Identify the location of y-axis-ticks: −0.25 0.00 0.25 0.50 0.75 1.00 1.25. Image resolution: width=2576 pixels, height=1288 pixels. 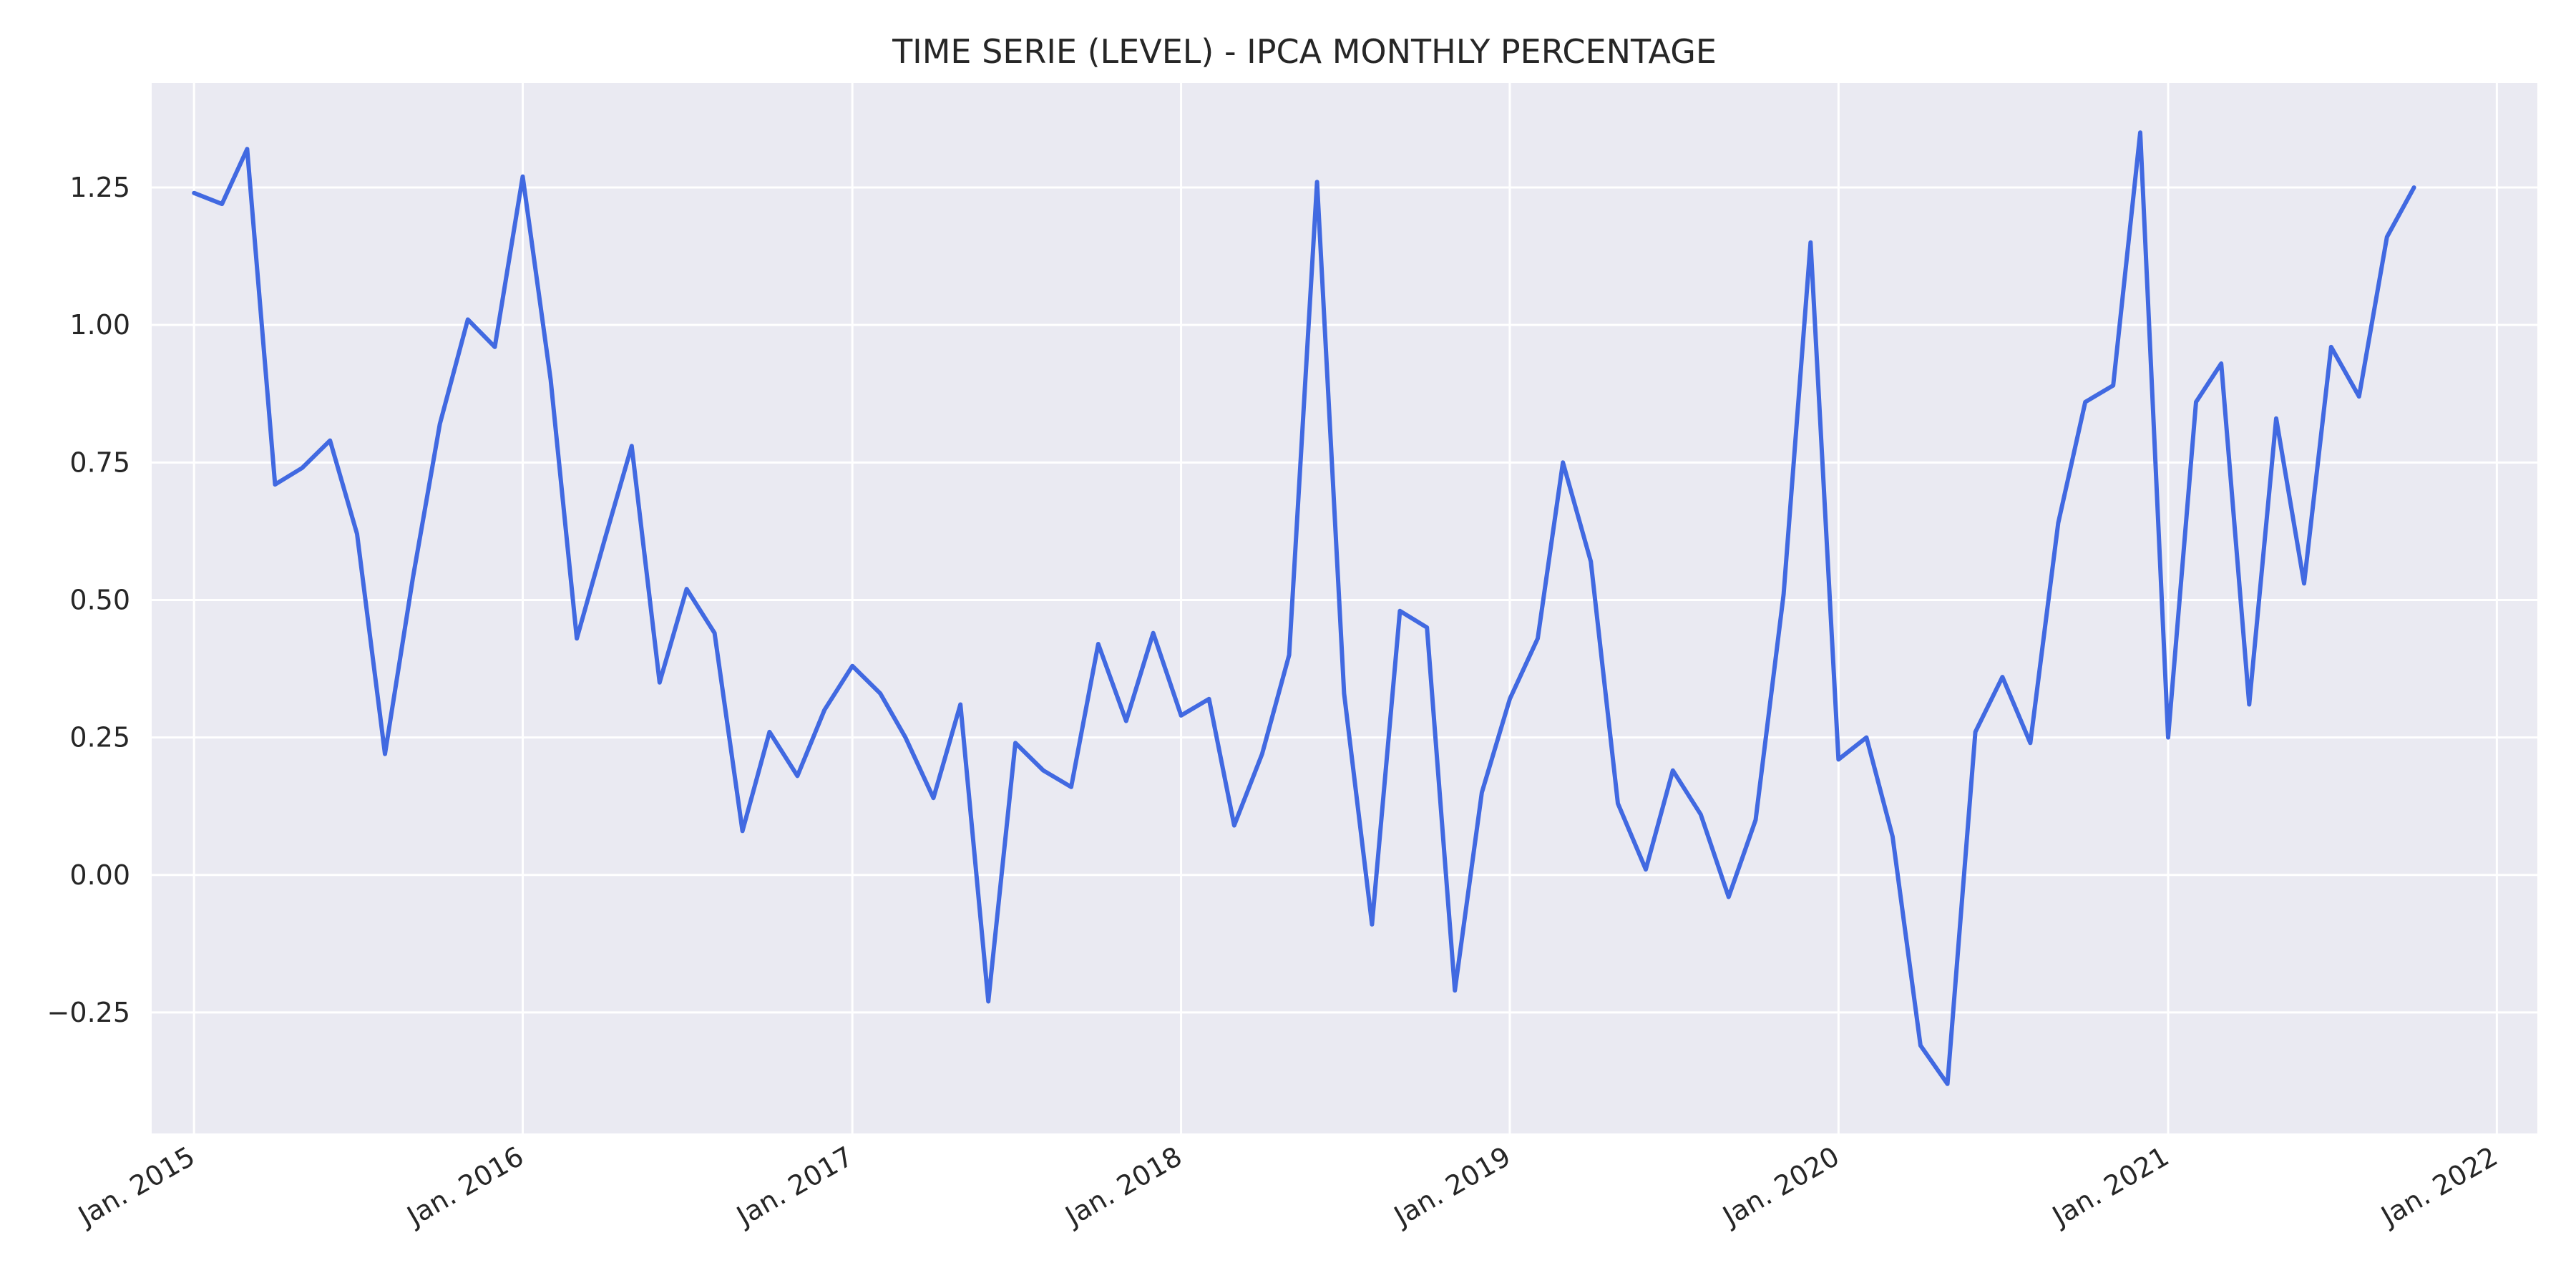
(88, 600).